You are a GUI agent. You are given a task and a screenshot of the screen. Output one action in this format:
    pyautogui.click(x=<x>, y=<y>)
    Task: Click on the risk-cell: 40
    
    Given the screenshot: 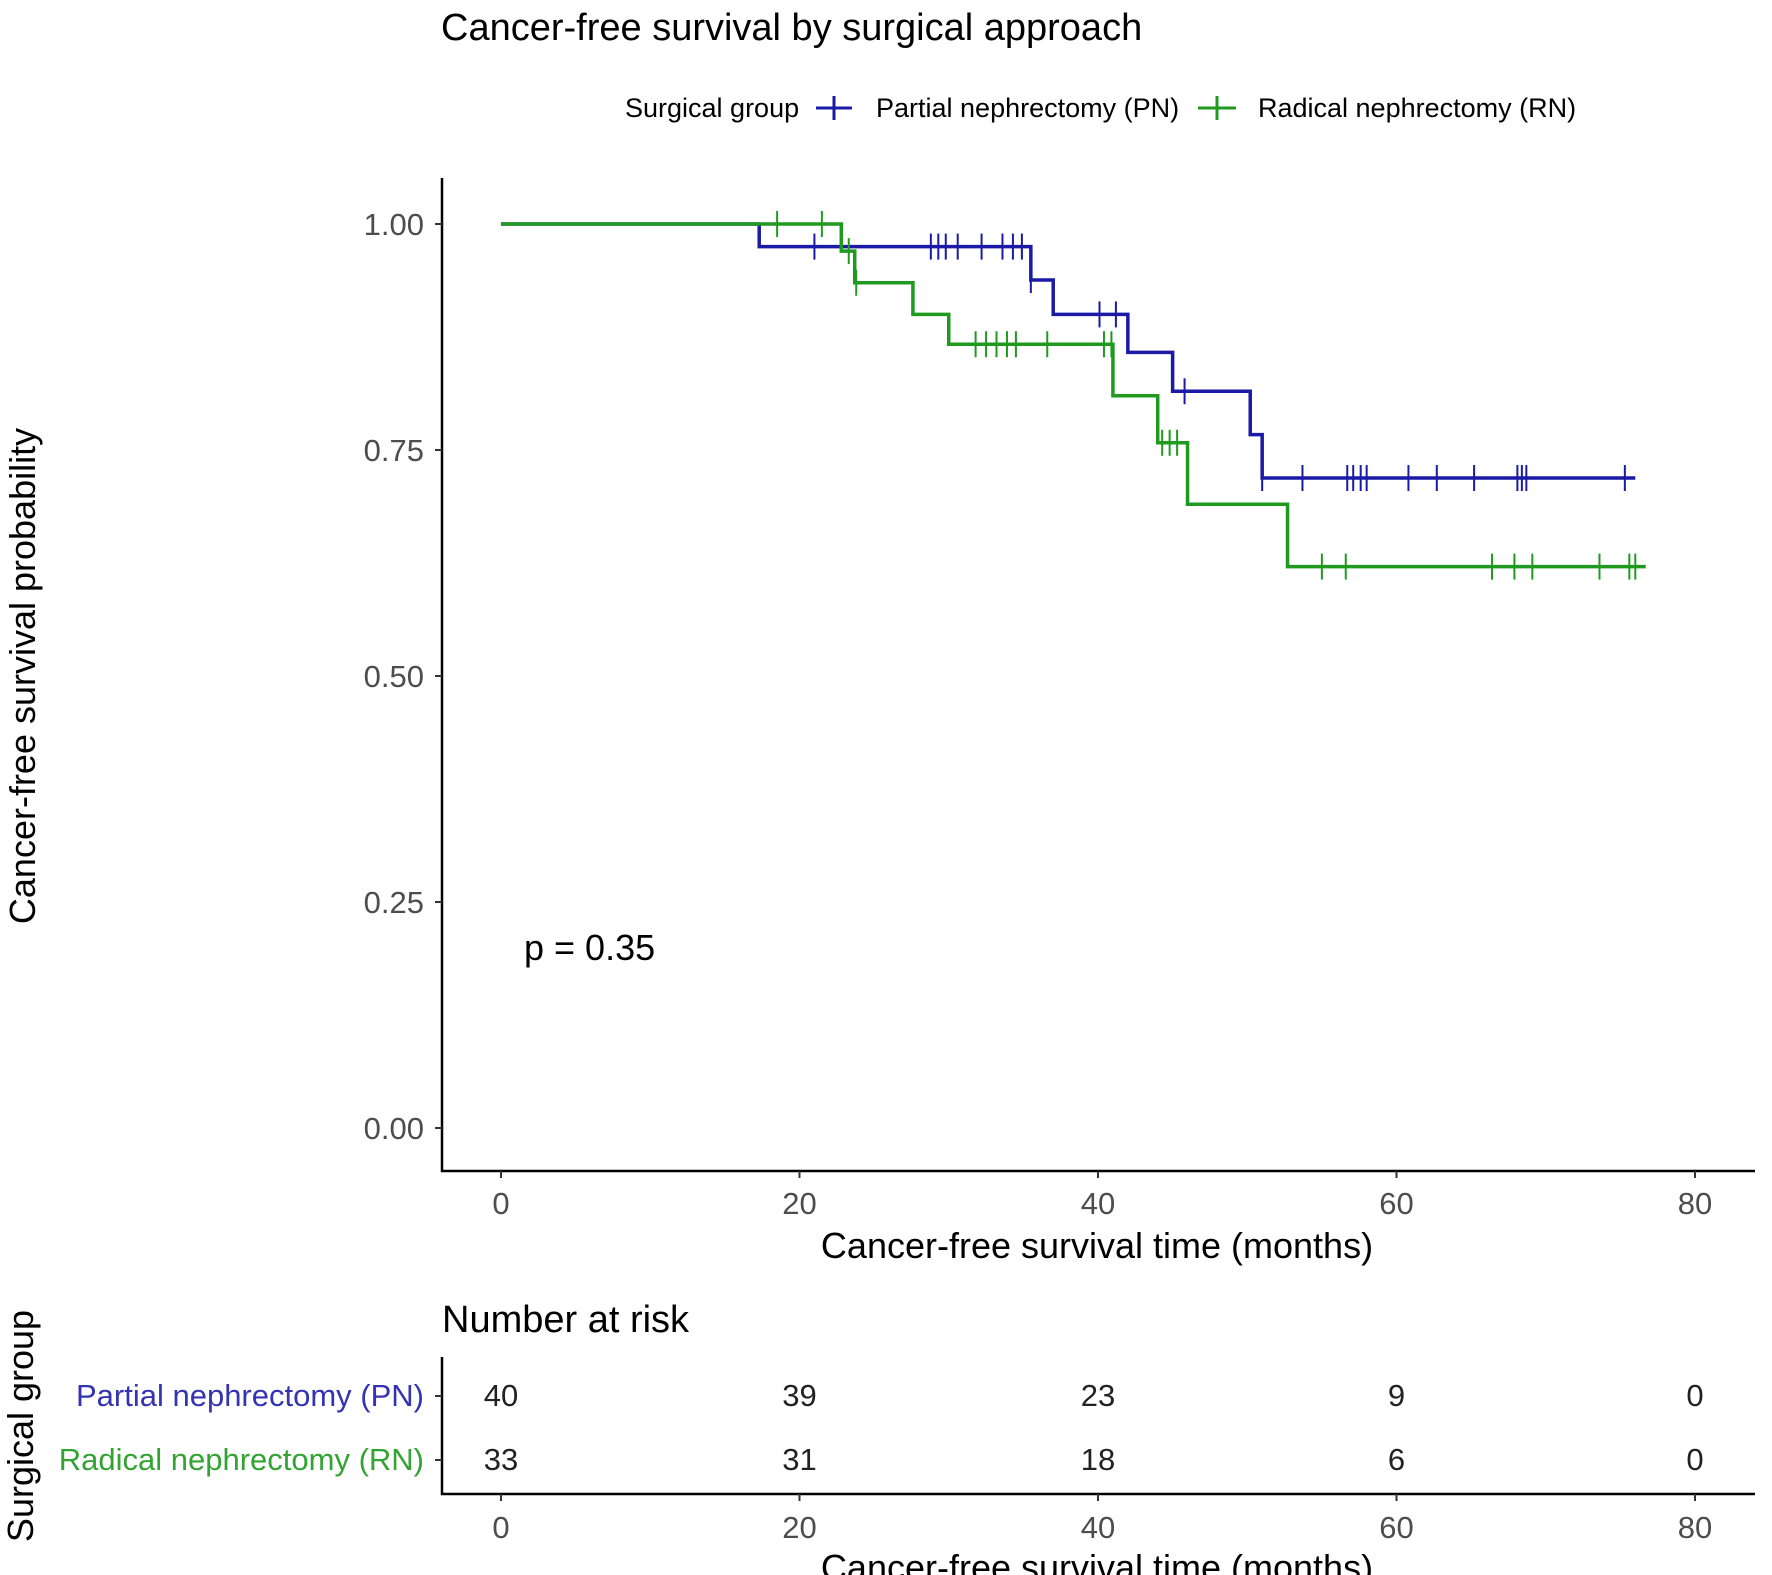 What is the action you would take?
    pyautogui.click(x=501, y=1395)
    